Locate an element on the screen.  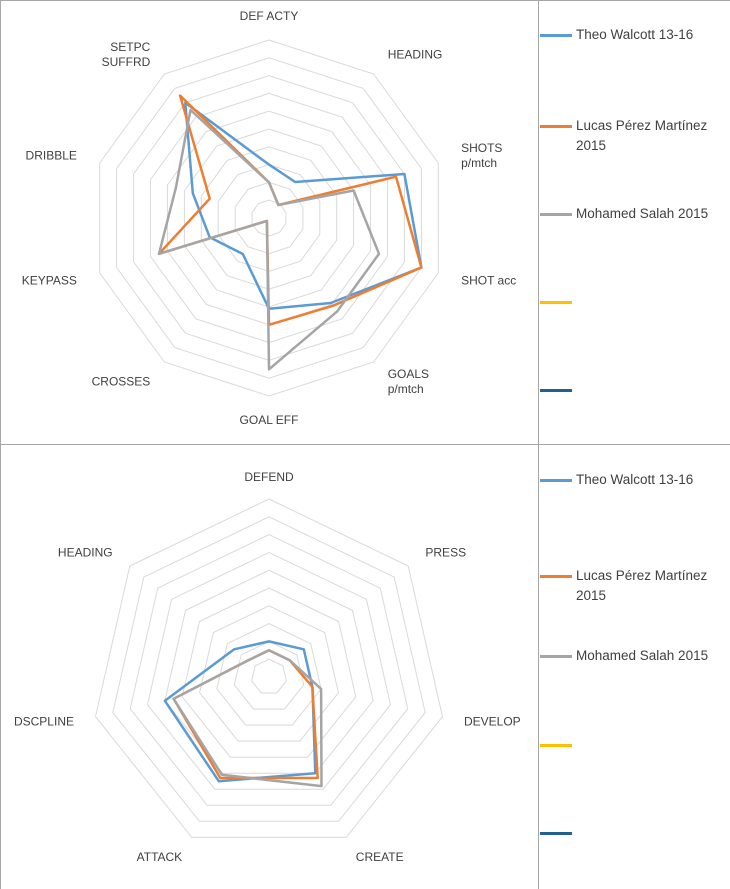
axis-label: DRIBBLE is located at coordinates (51, 156).